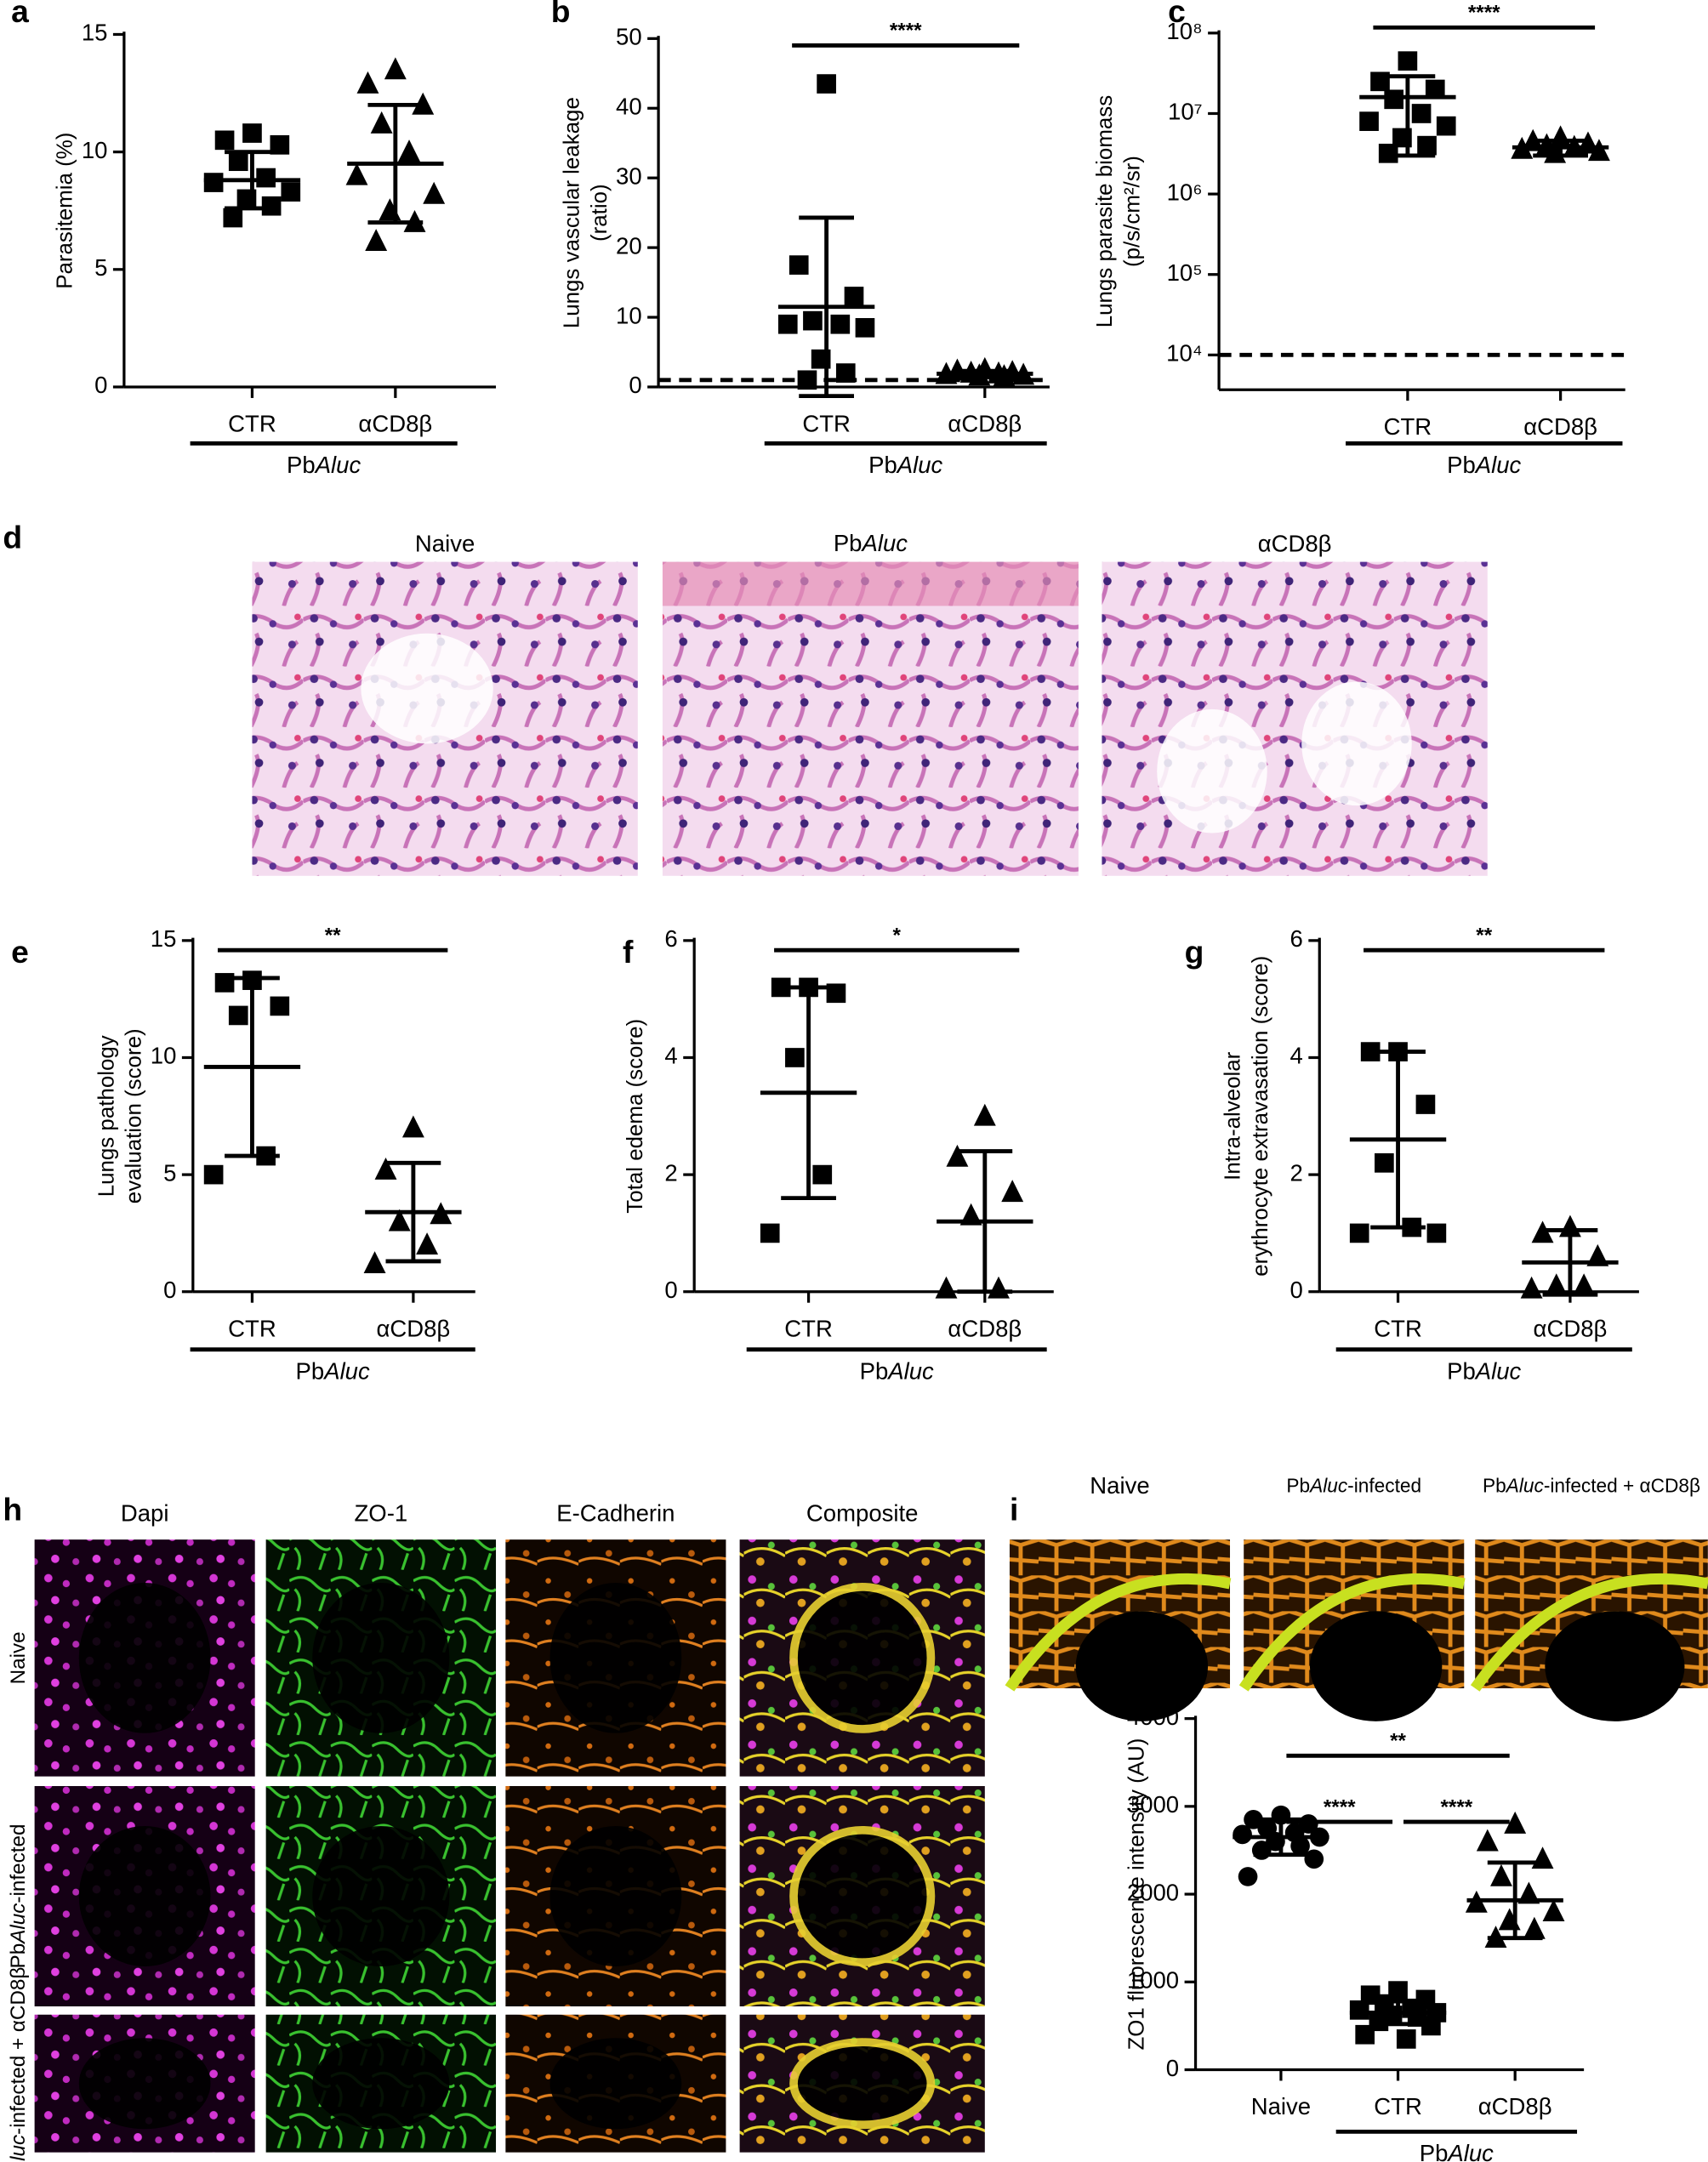  I want to click on y-tick-label: 4000, so click(1153, 1717).